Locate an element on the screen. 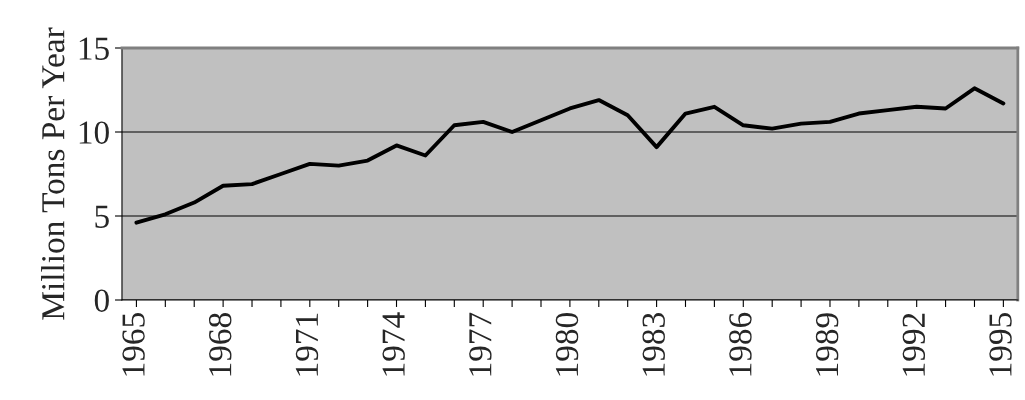  x-tick-label: 1971 is located at coordinates (307, 344).